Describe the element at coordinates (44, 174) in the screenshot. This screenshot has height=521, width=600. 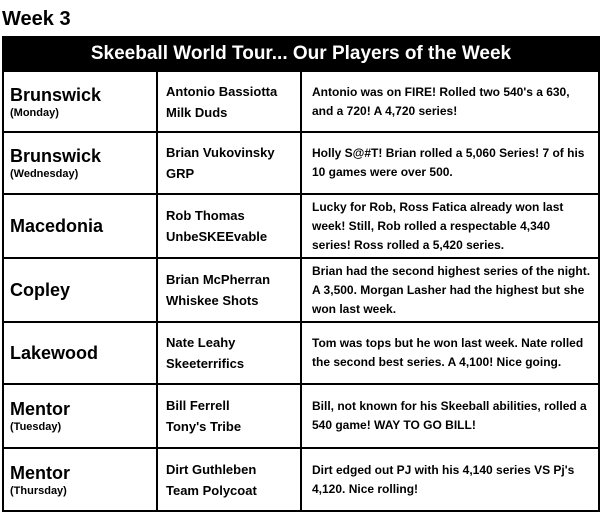
I see `location-day: (Wednesday)` at that location.